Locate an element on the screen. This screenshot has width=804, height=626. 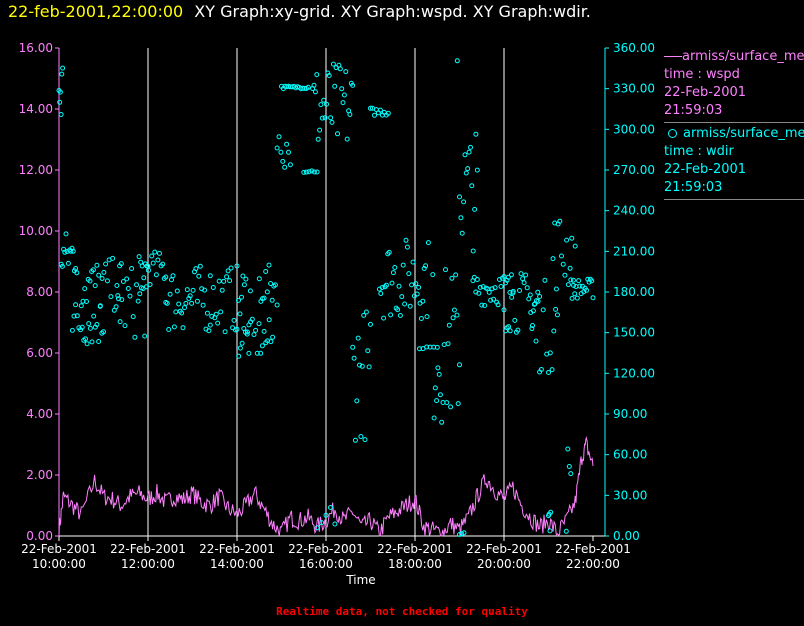
right-y-tick-label: 90.00 is located at coordinates (630, 414).